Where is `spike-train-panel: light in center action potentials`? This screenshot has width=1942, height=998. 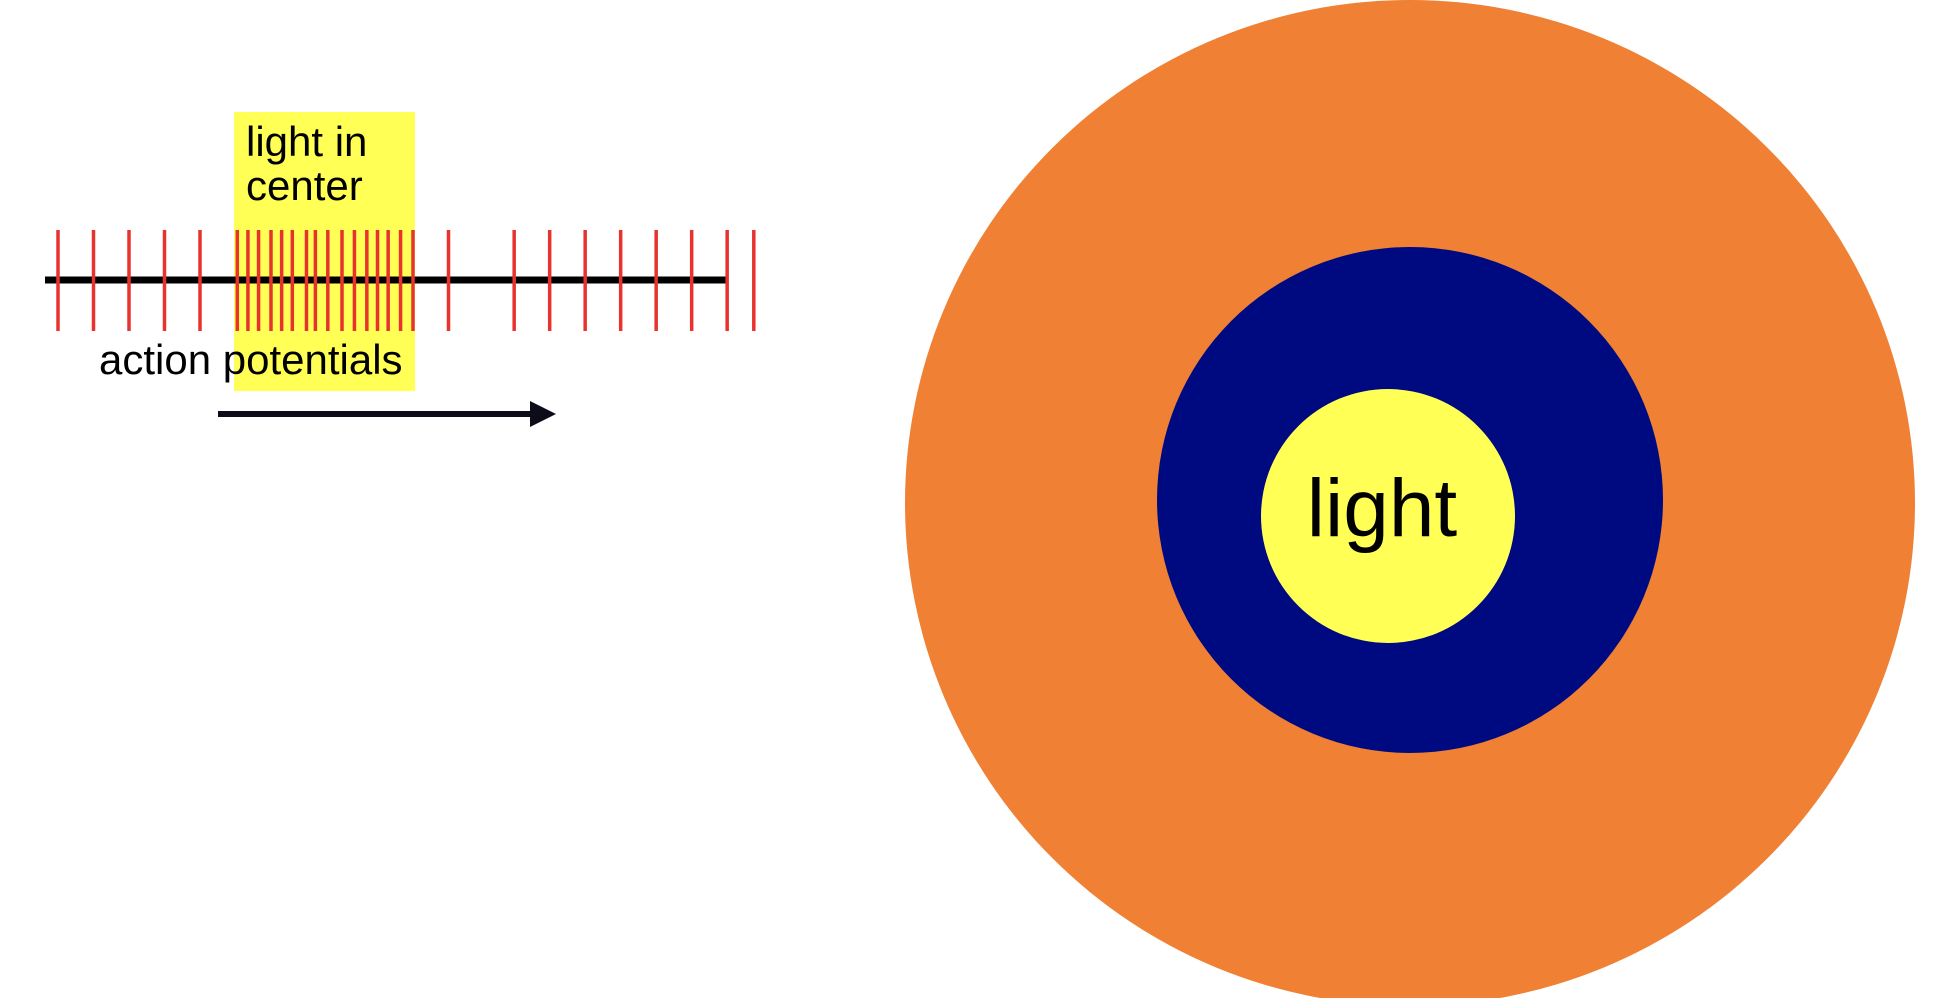
spike-train-panel: light in center action potentials is located at coordinates (400, 269).